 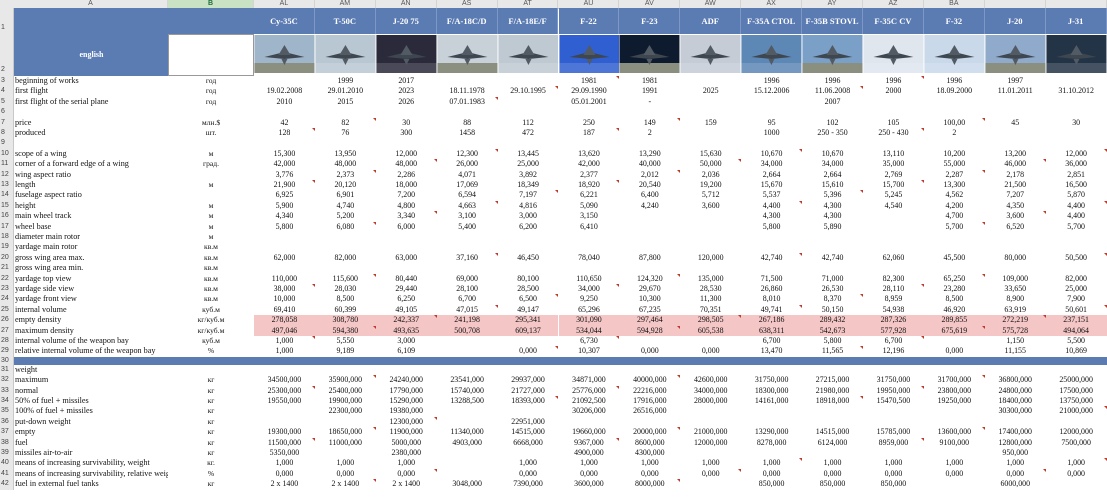 I want to click on value-cell: 82, so click(x=345, y=122).